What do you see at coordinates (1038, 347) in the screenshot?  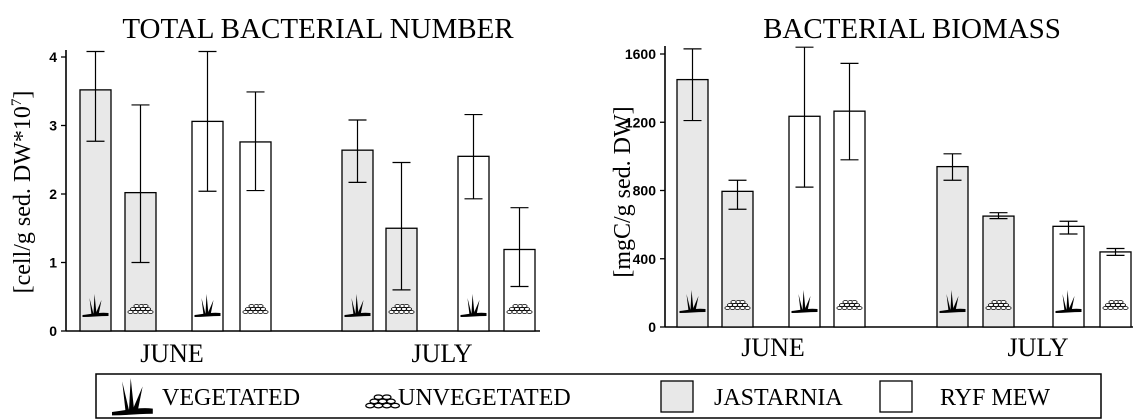 I see `chart-right-group-july: JULY` at bounding box center [1038, 347].